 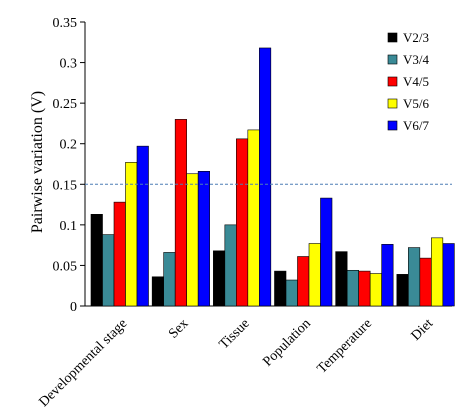 What do you see at coordinates (69, 64) in the screenshot?
I see `y-tick-label: 0.3` at bounding box center [69, 64].